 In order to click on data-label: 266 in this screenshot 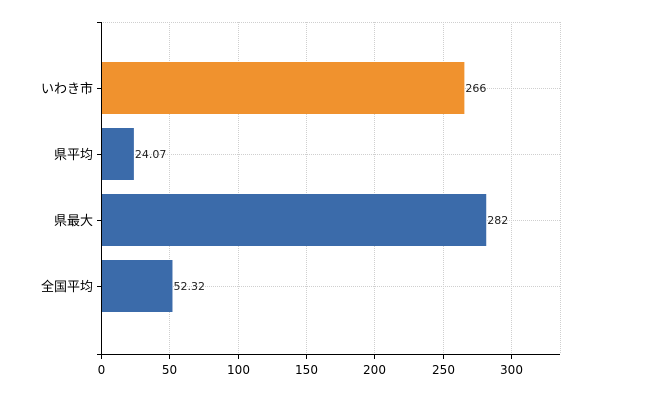, I will do `click(475, 88)`.